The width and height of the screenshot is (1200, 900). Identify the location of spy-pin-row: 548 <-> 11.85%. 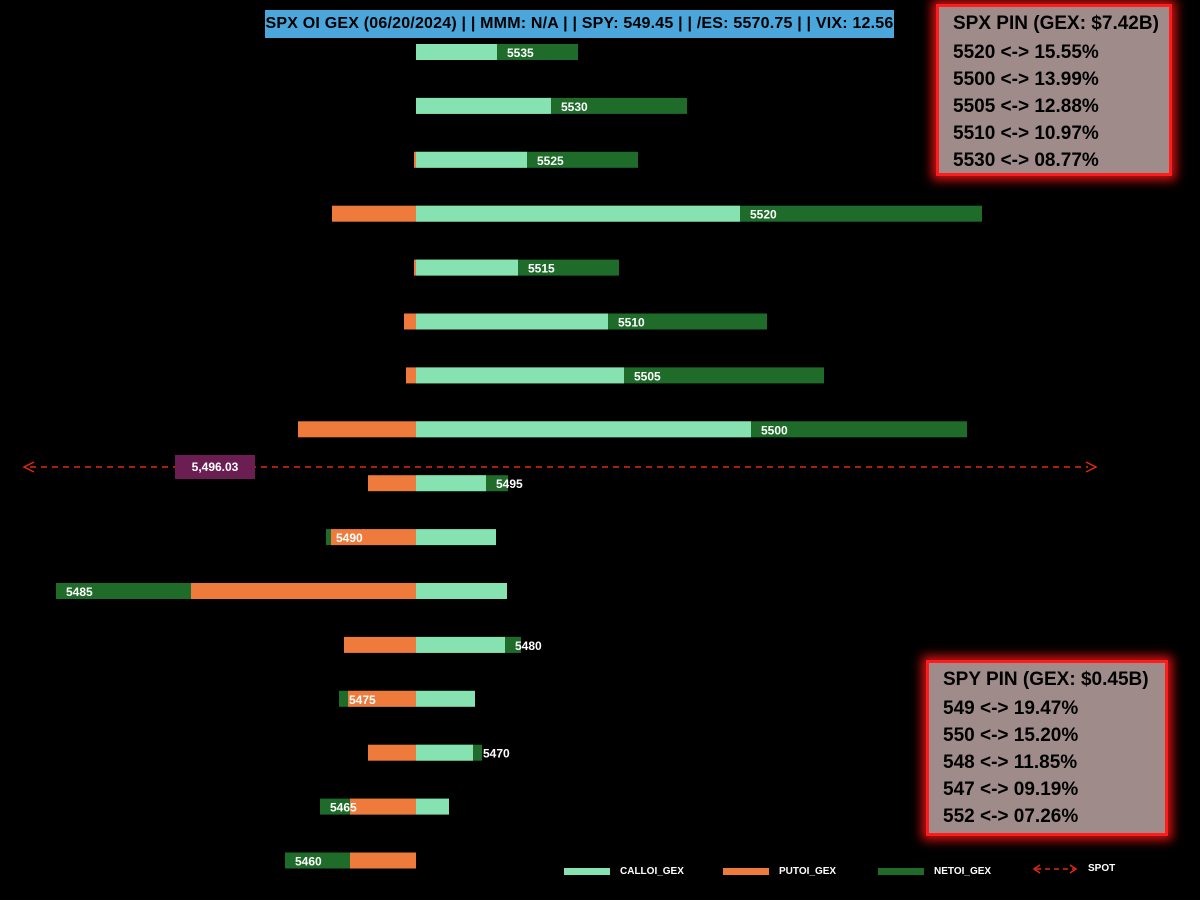
(1010, 762).